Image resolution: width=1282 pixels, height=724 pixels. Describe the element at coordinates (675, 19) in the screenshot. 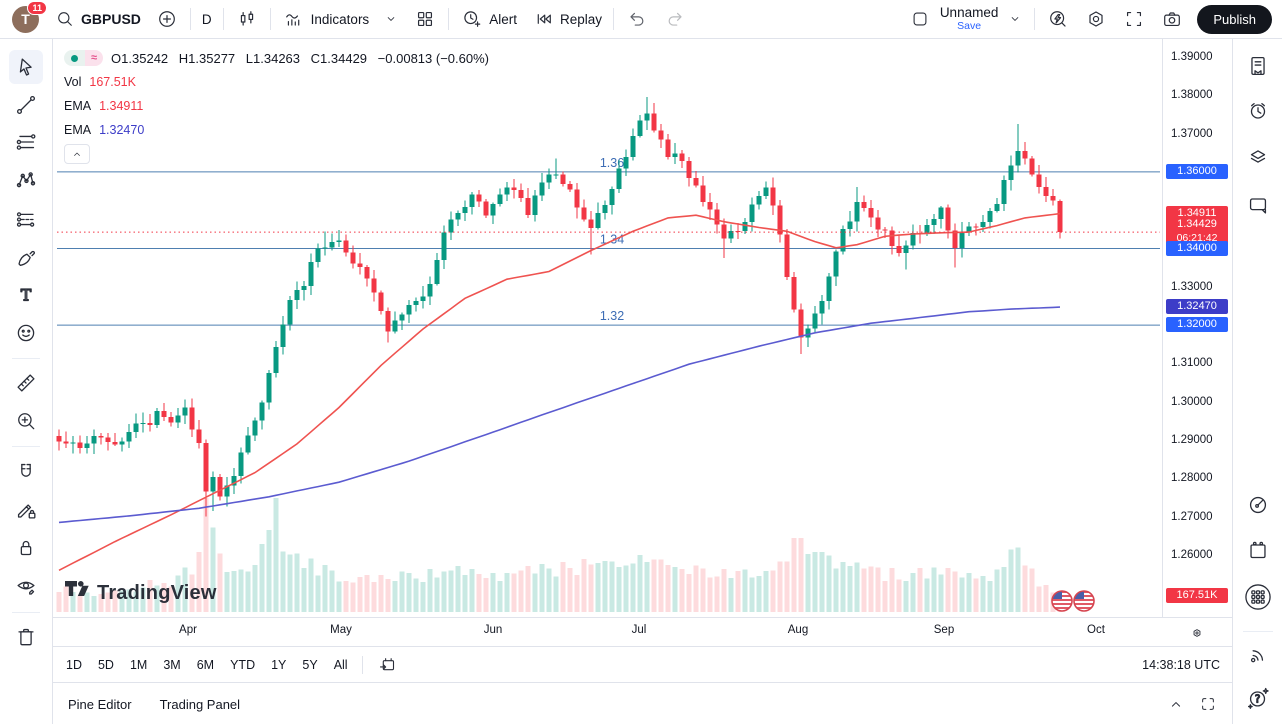

I see `redo-button` at that location.